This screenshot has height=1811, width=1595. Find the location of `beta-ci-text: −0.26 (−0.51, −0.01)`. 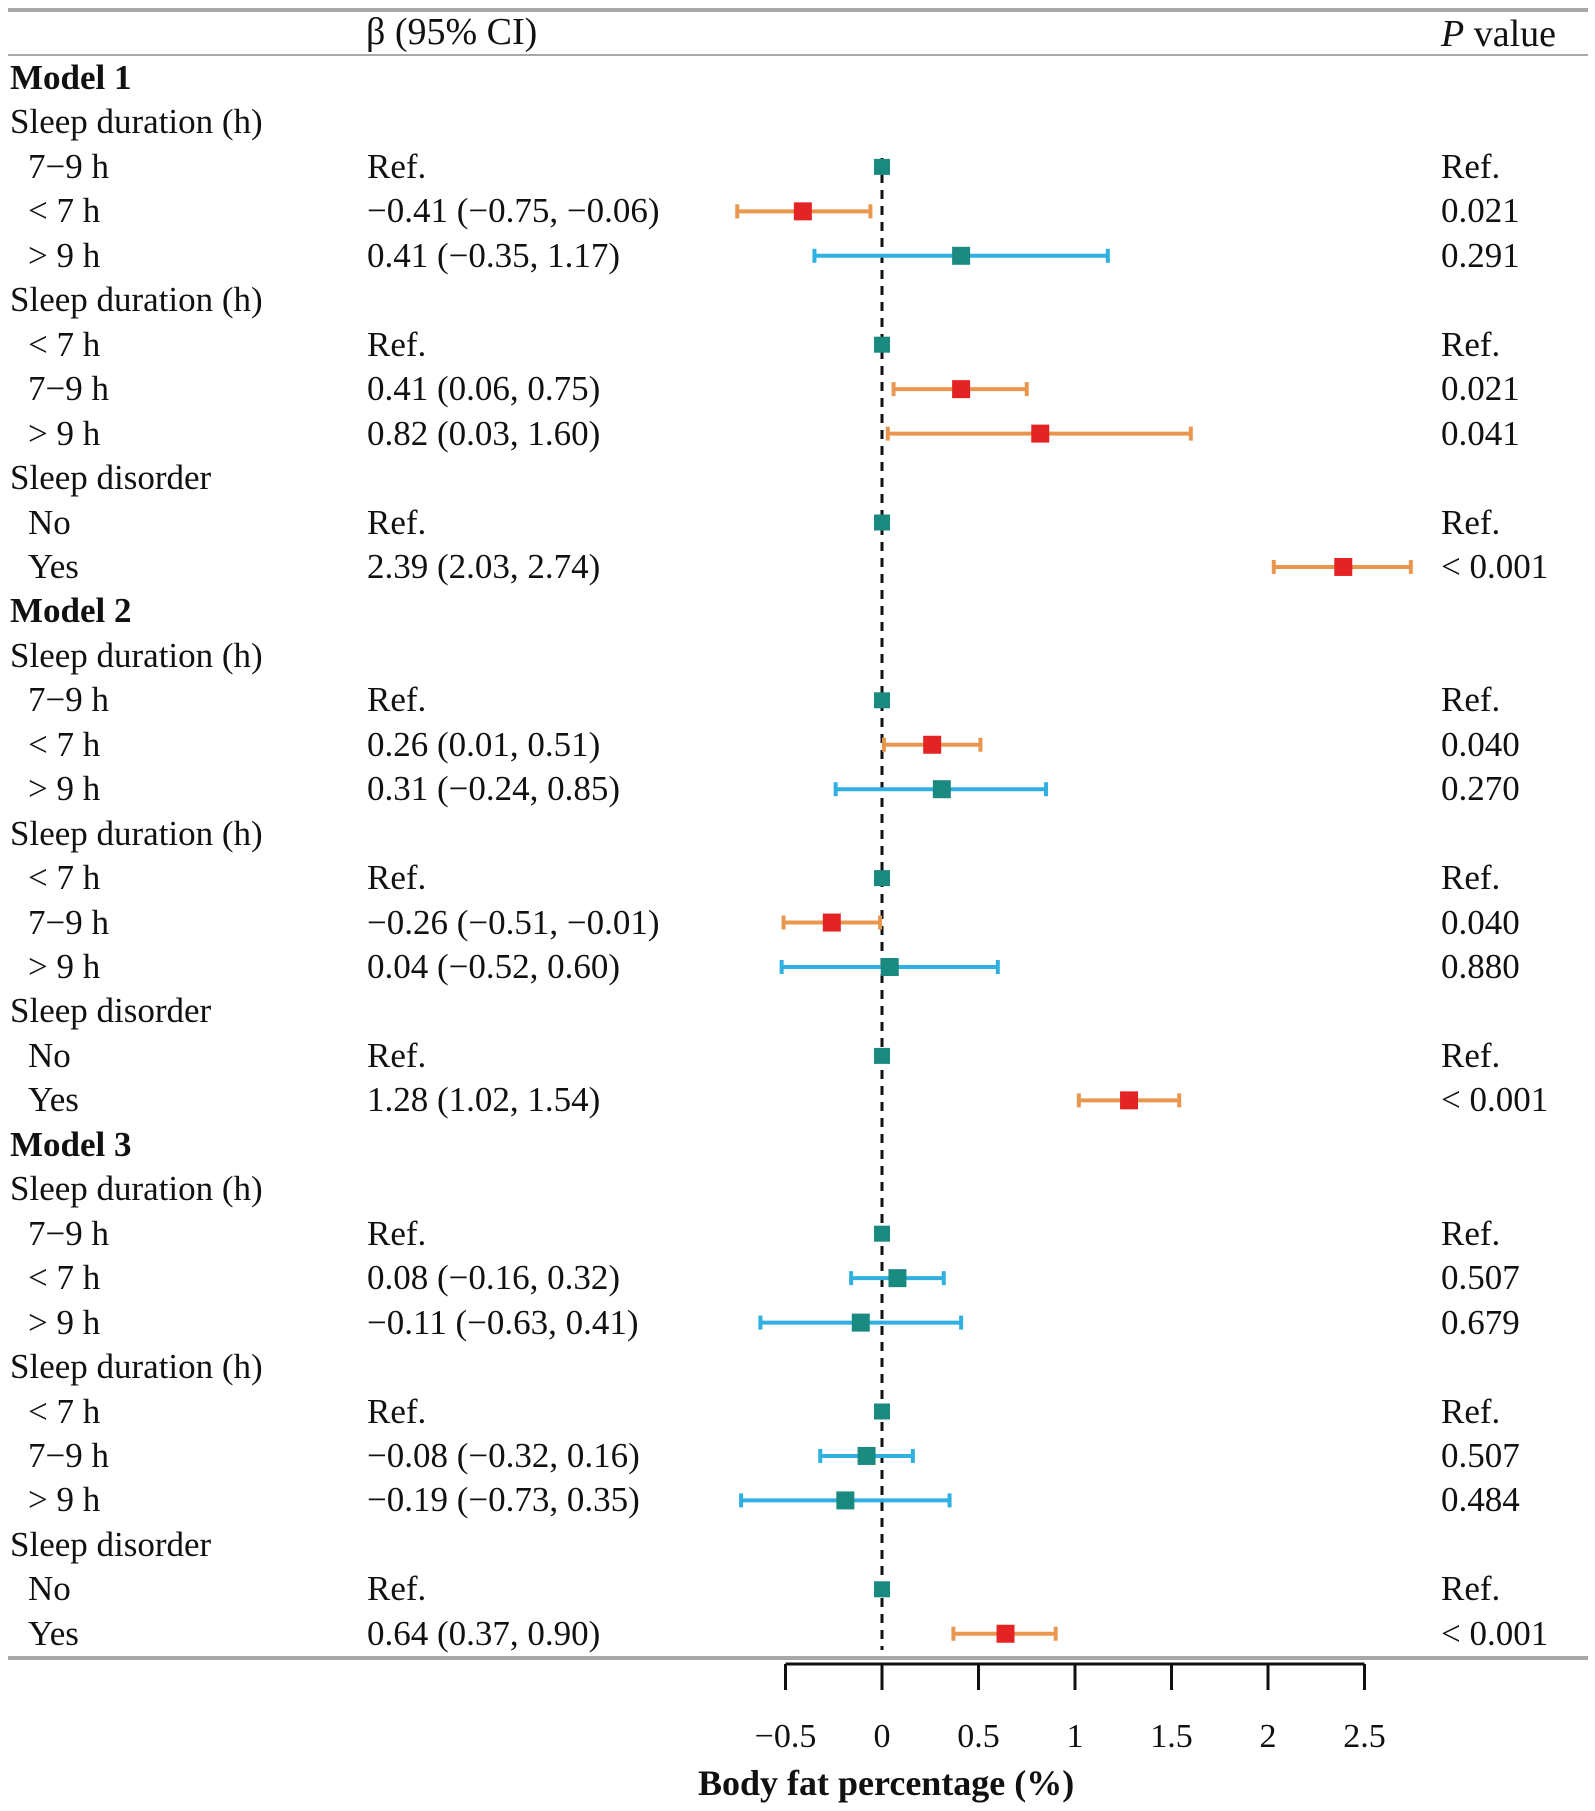

beta-ci-text: −0.26 (−0.51, −0.01) is located at coordinates (513, 922).